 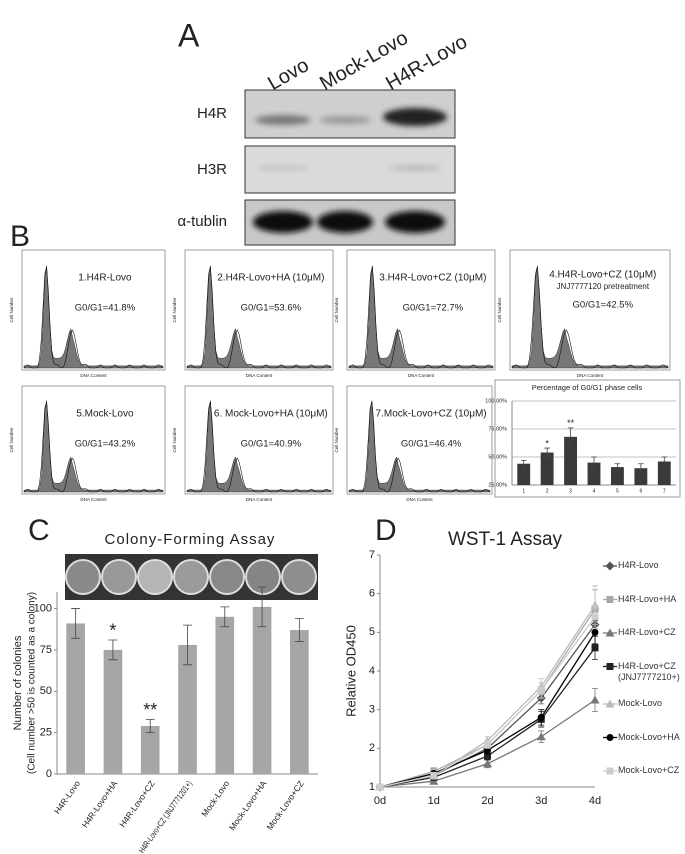 What do you see at coordinates (497, 429) in the screenshot?
I see `y-tick-label: 75.00%` at bounding box center [497, 429].